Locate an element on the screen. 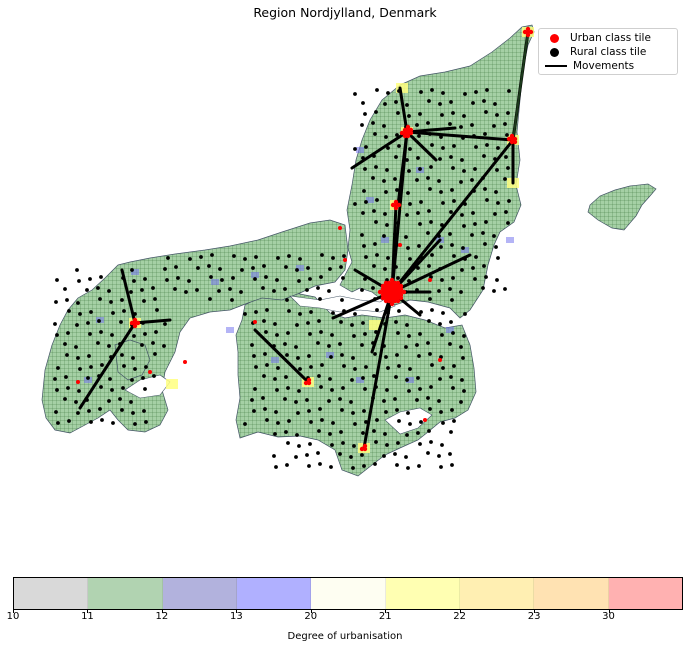 The image size is (690, 649). land-laesoe is located at coordinates (622, 207).